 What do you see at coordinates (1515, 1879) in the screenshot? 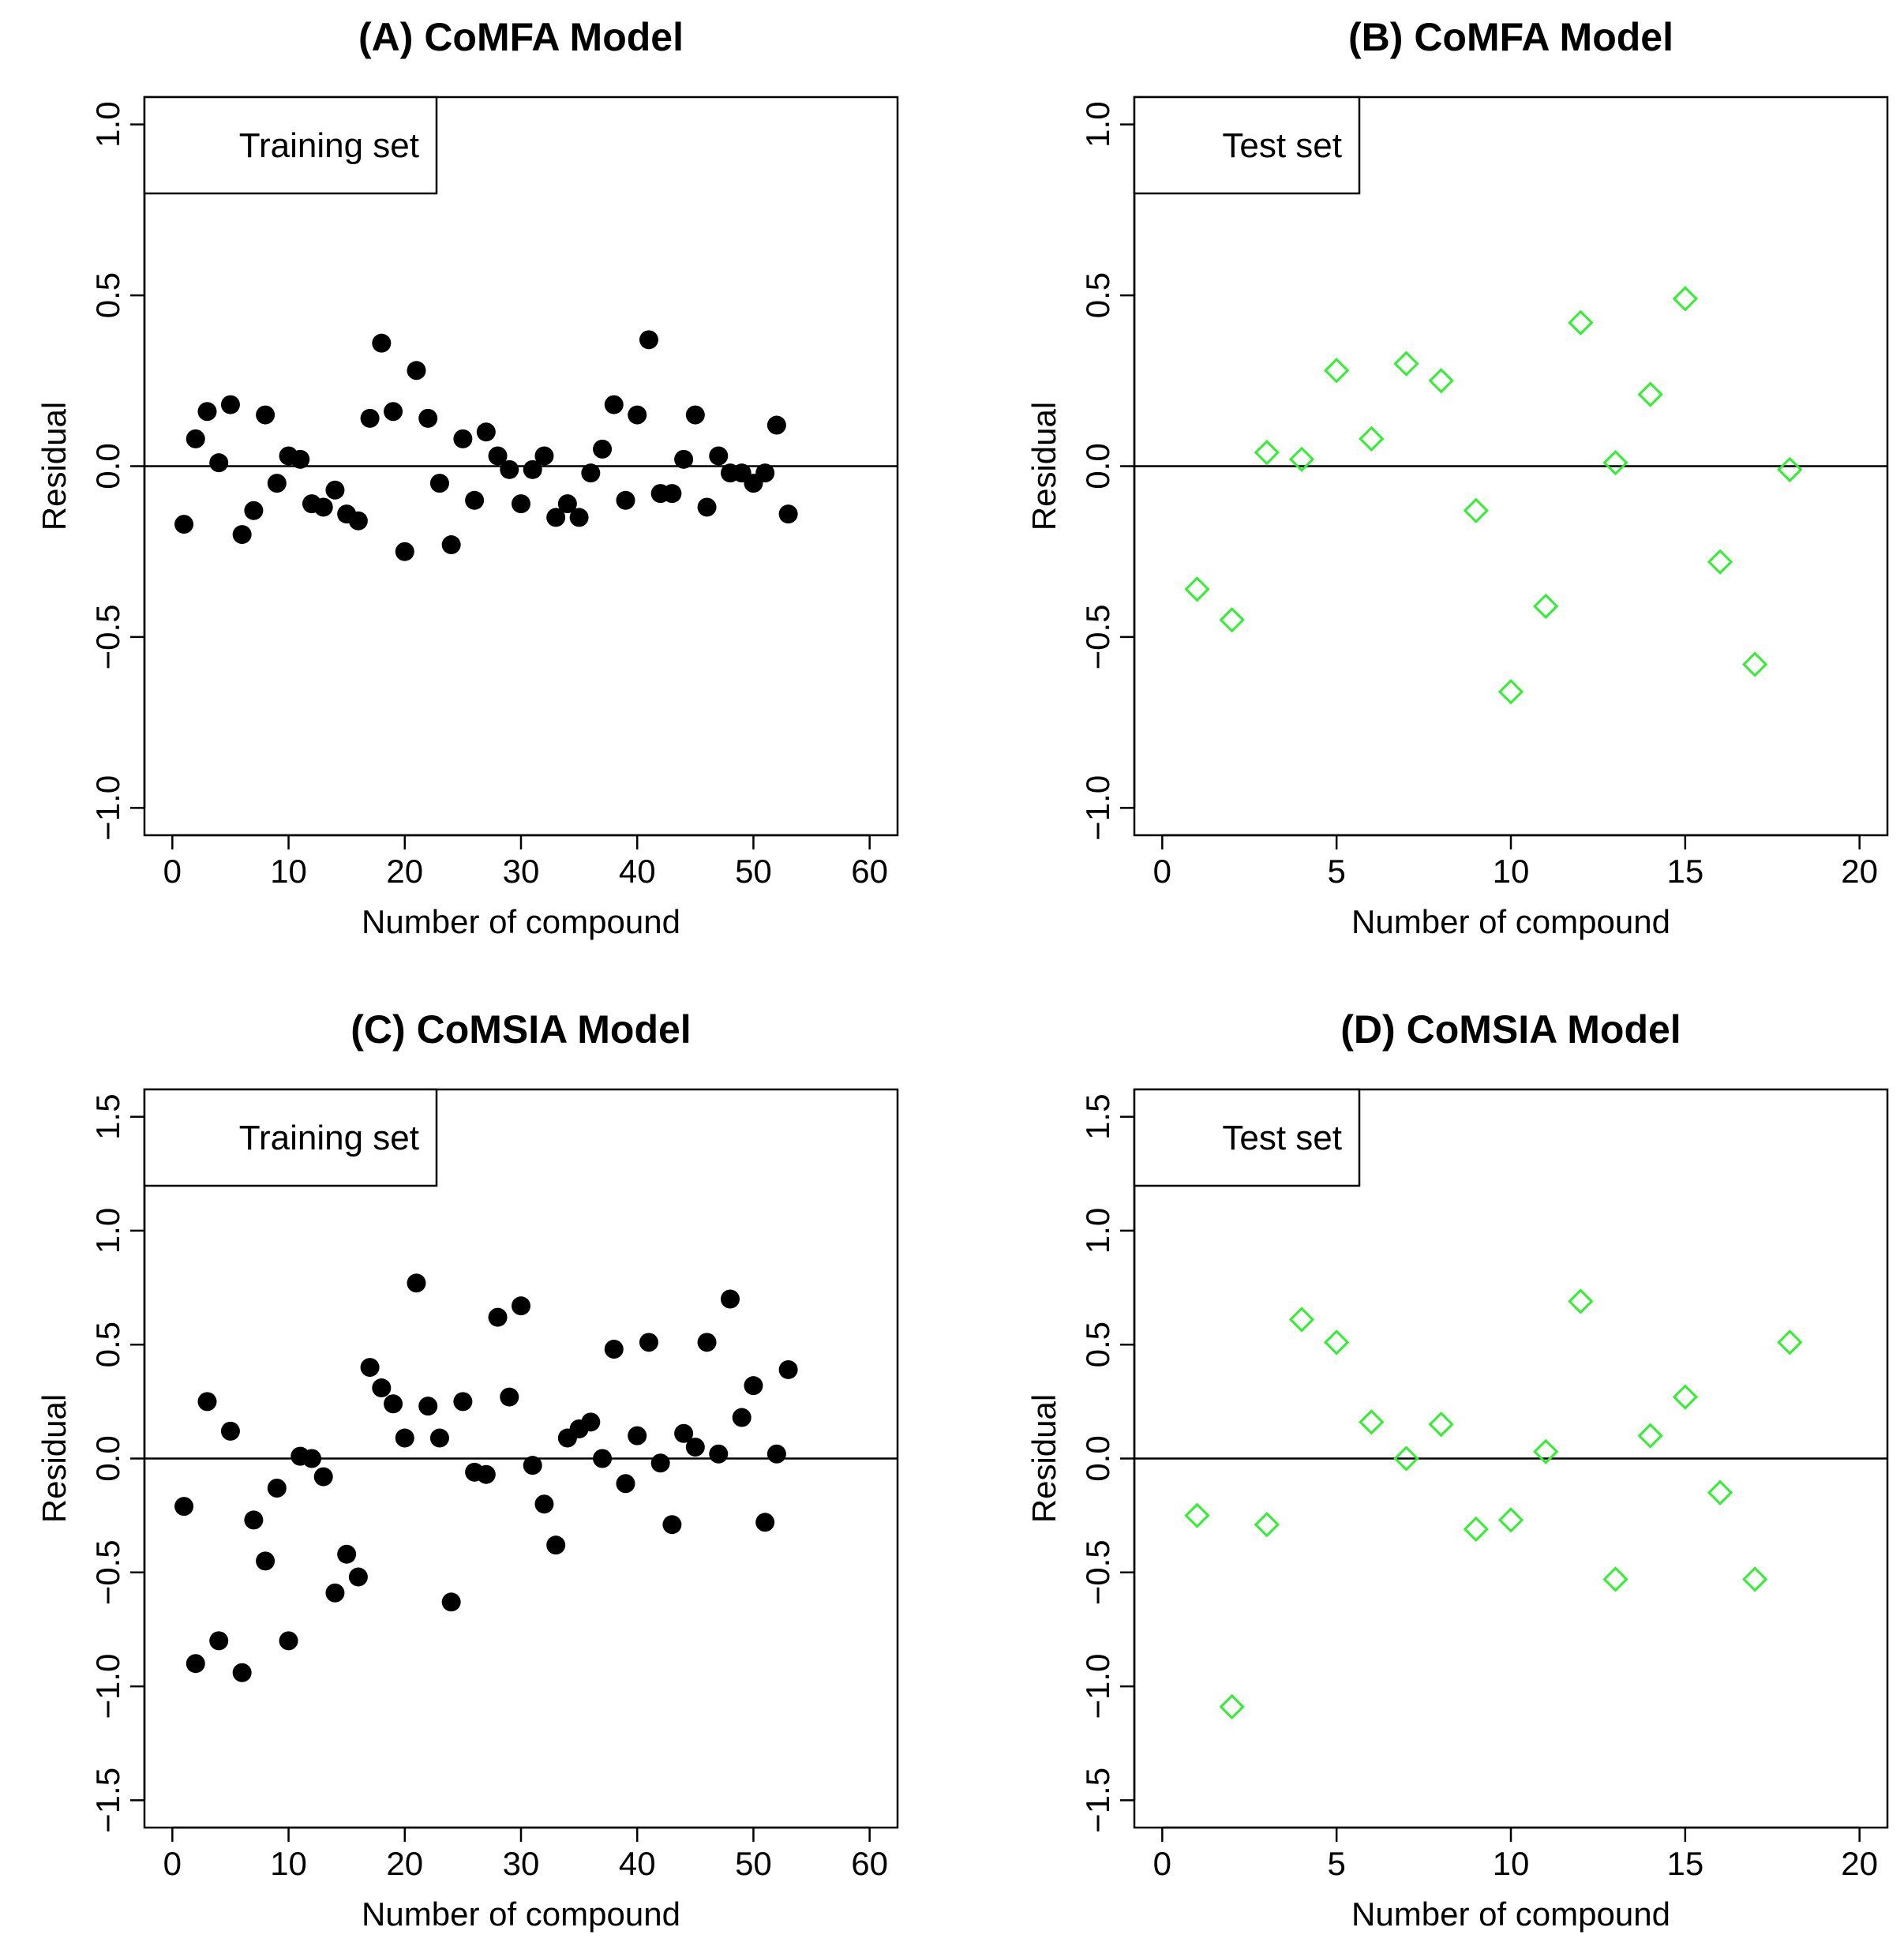
I see `x-axis: 0 5 10 15 20 Number of compound` at bounding box center [1515, 1879].